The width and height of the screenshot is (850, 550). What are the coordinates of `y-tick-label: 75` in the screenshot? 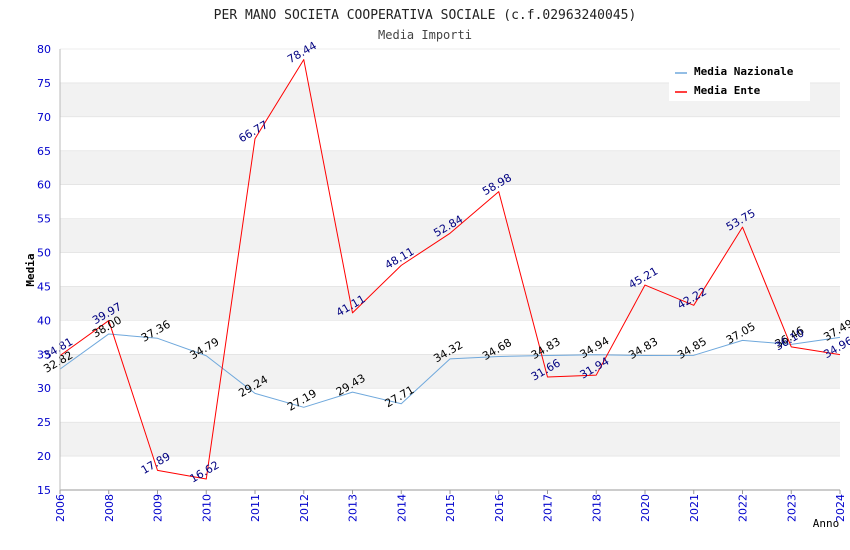 It's located at (44, 83).